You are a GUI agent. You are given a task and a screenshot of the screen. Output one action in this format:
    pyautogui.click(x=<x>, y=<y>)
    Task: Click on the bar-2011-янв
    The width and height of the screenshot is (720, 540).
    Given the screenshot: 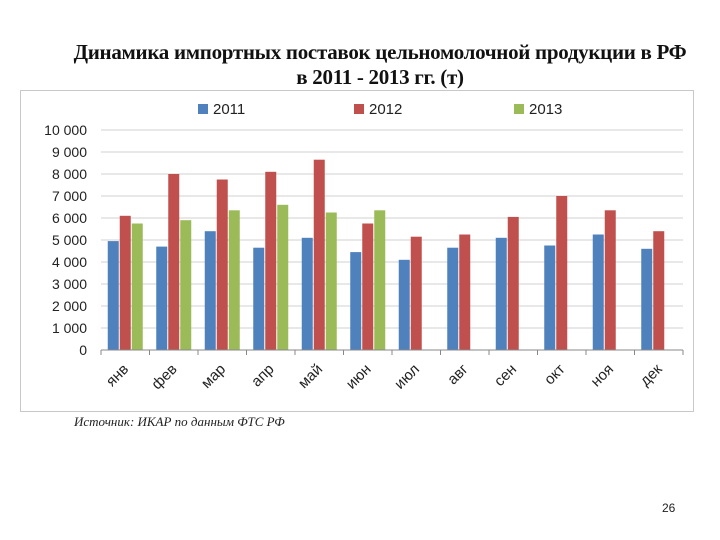 What is the action you would take?
    pyautogui.click(x=113, y=295)
    